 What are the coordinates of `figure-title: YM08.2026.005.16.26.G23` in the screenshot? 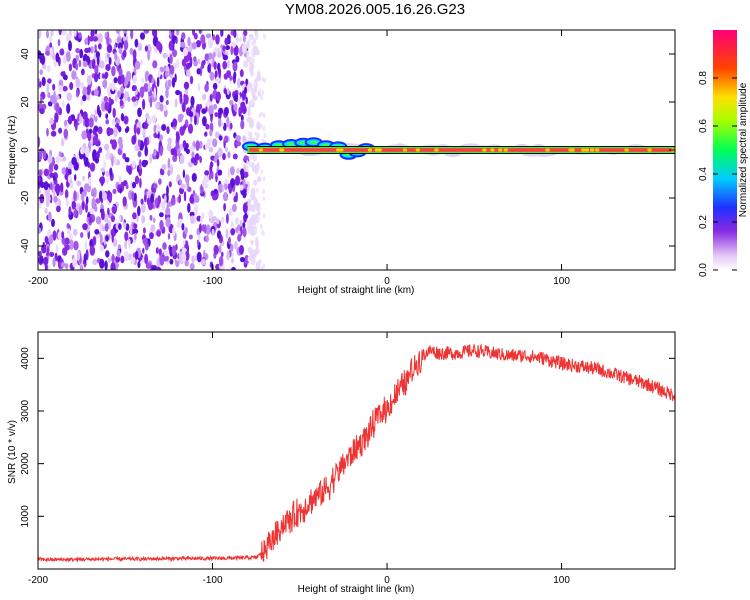 It's located at (375, 9).